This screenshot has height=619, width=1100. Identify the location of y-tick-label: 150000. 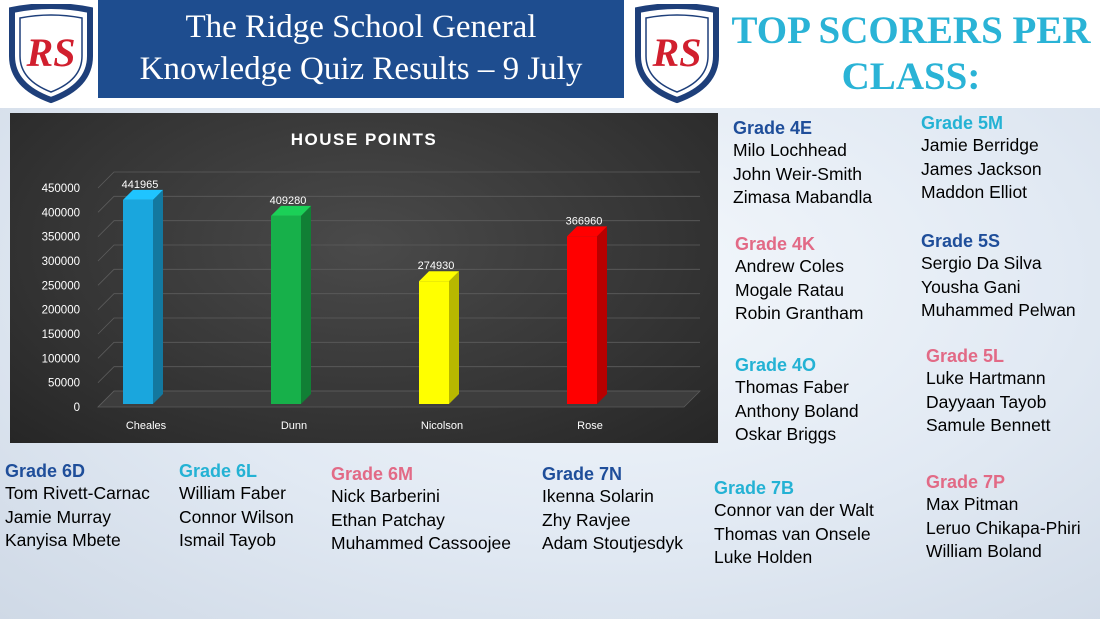
(61, 335).